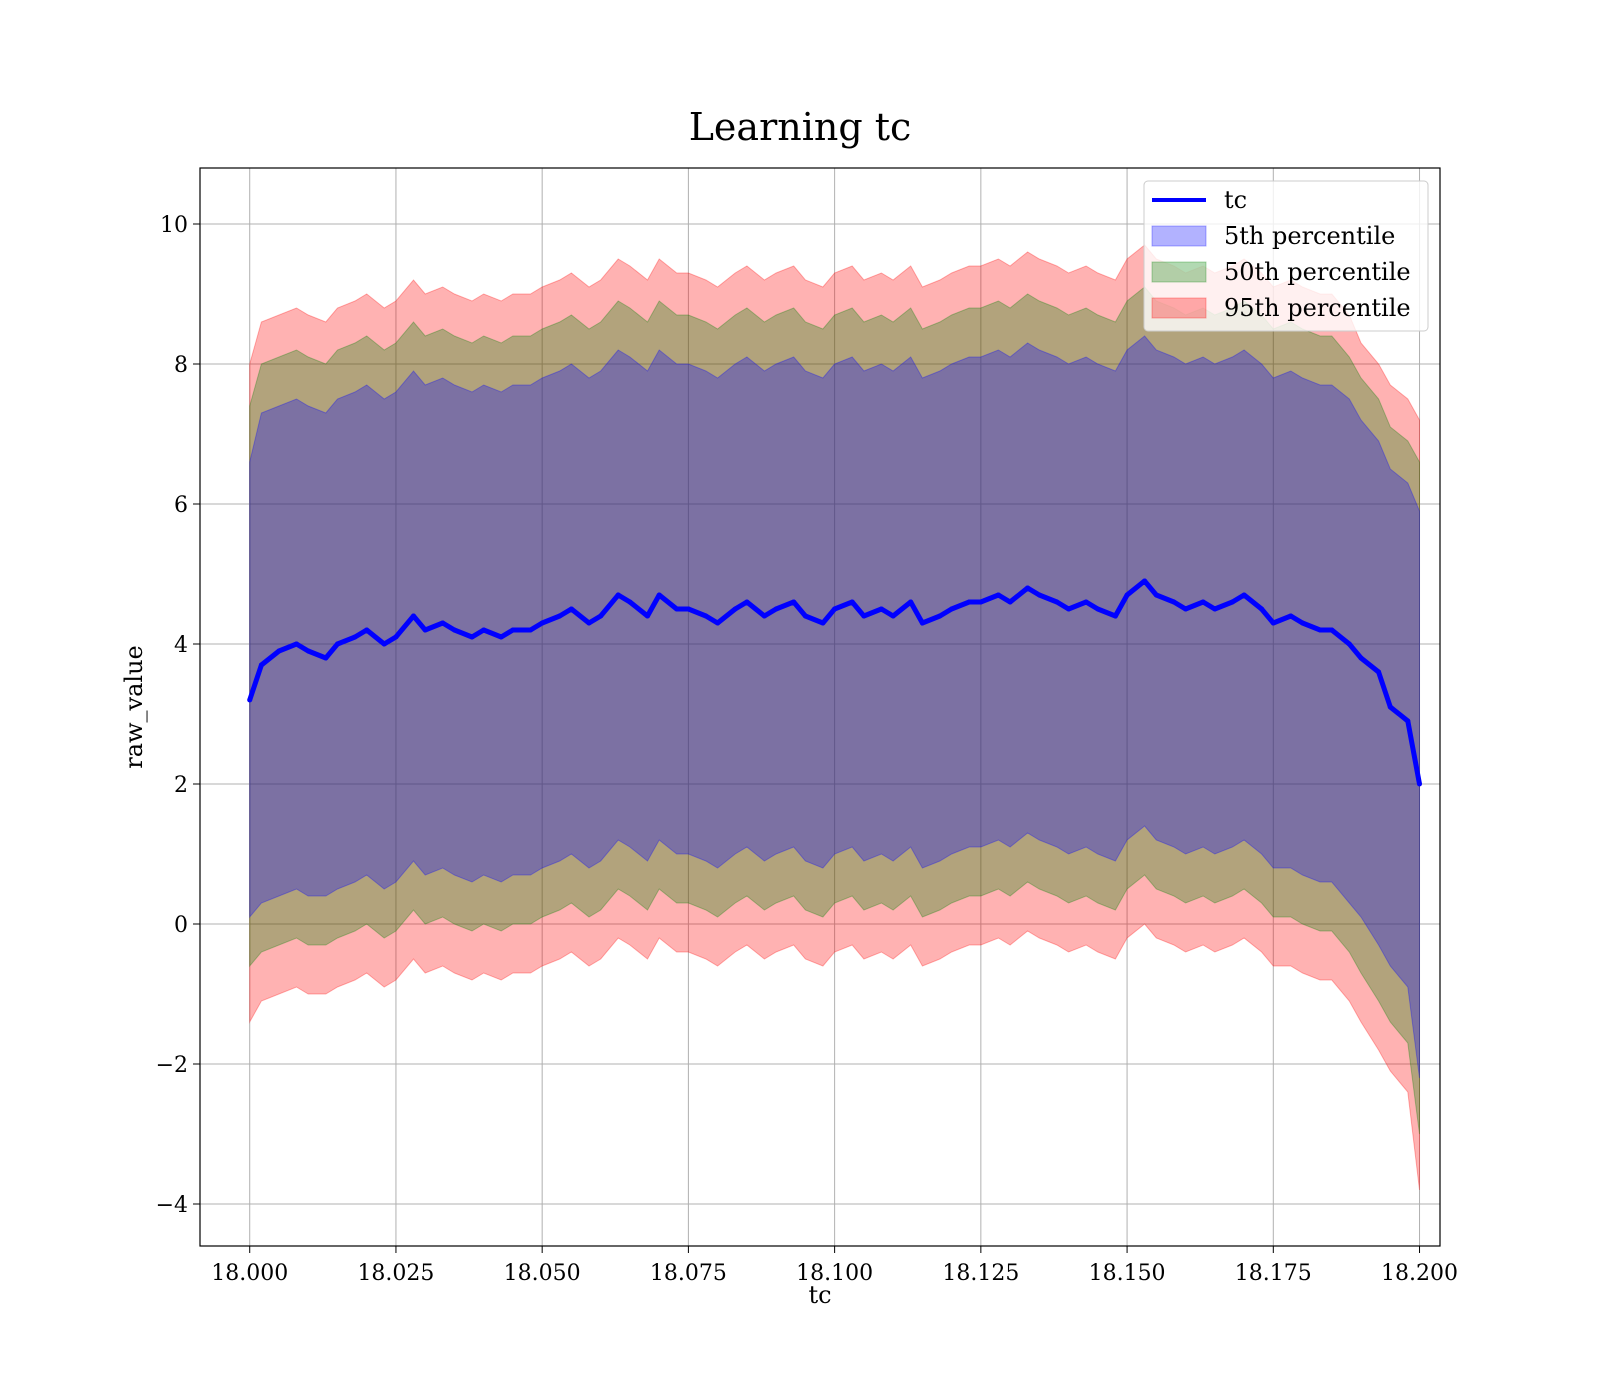 This screenshot has height=1400, width=1600. Describe the element at coordinates (800, 127) in the screenshot. I see `chart-title: Learning tc` at that location.